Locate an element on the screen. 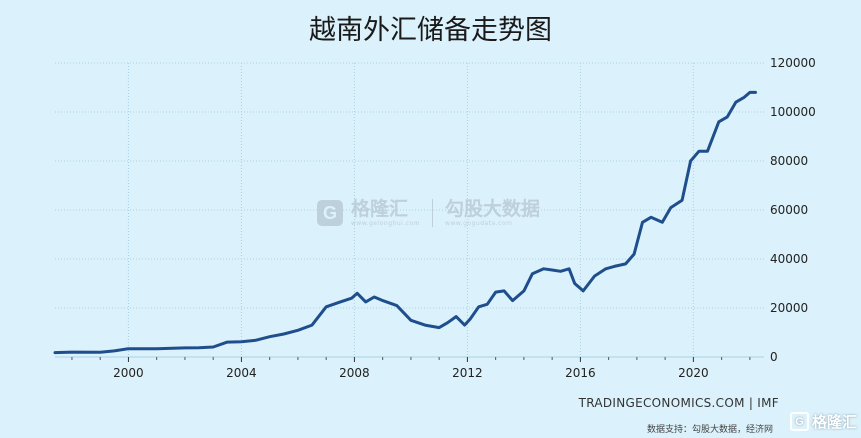 The height and width of the screenshot is (438, 861). x-tick-label: 2012 is located at coordinates (467, 373).